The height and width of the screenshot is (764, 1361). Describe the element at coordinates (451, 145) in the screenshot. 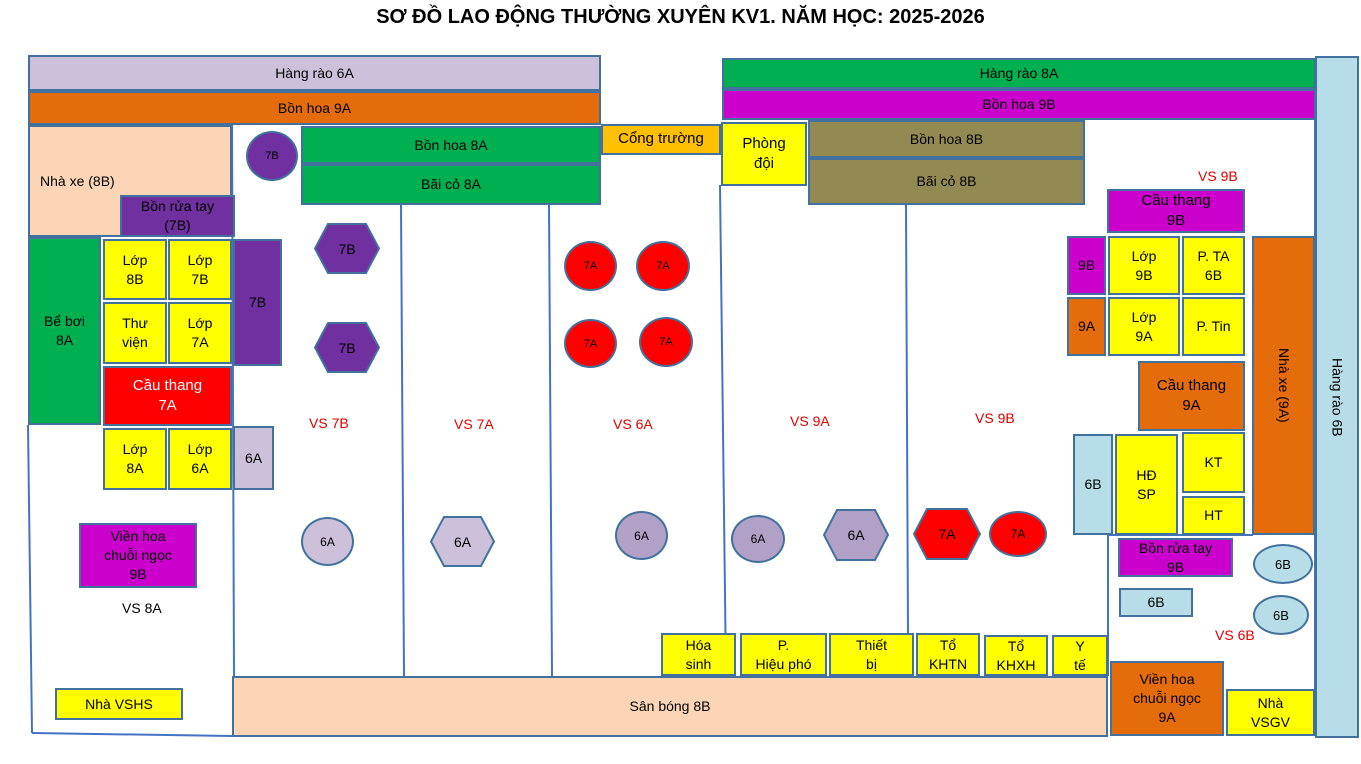

I see `bon-hoa-8a: Bồn hoa 8A` at that location.